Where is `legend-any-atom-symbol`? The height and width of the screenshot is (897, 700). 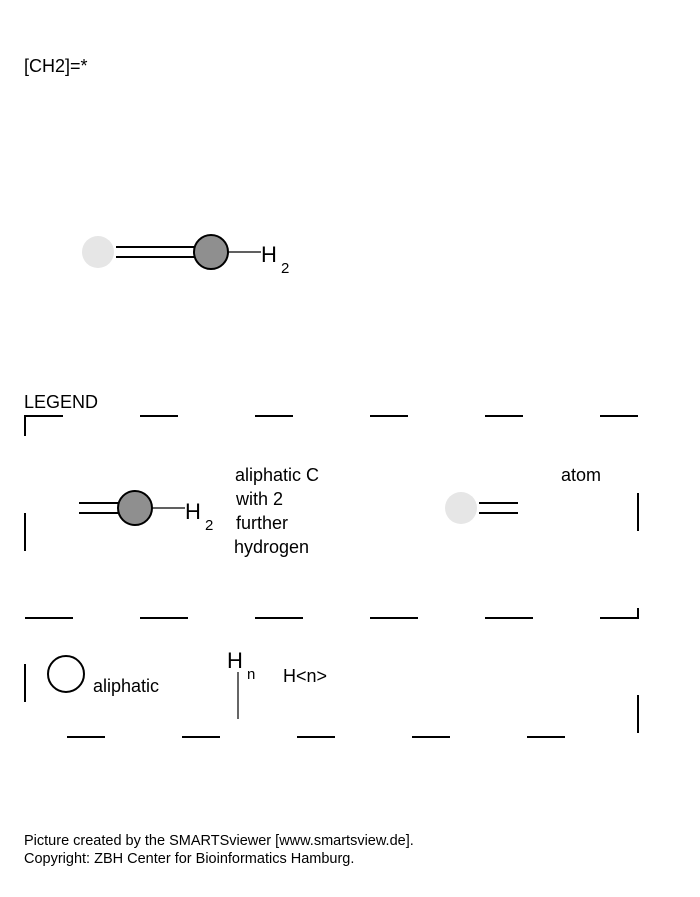 legend-any-atom-symbol is located at coordinates (481, 508).